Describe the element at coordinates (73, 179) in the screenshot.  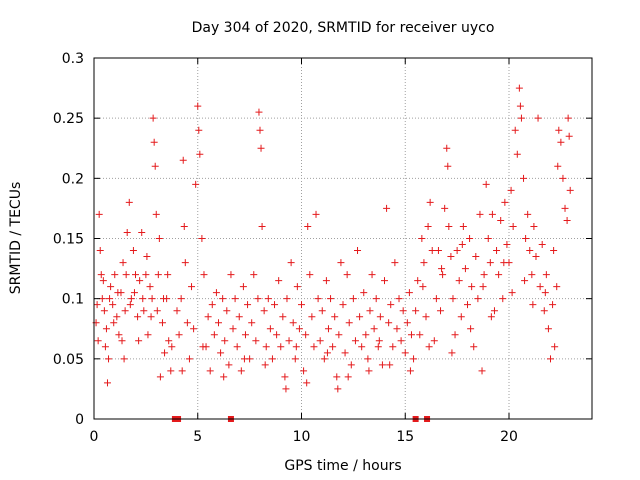
I see `y-tick-label: 0.2` at that location.